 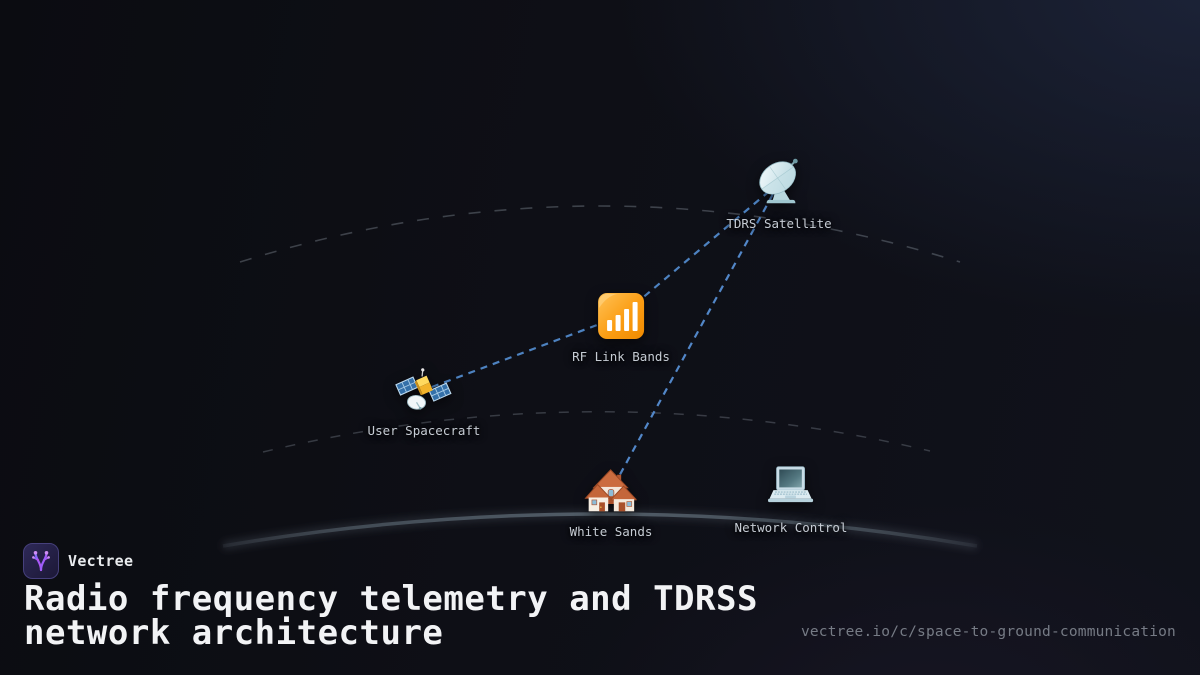 I want to click on node-label: Network Control, so click(x=791, y=527).